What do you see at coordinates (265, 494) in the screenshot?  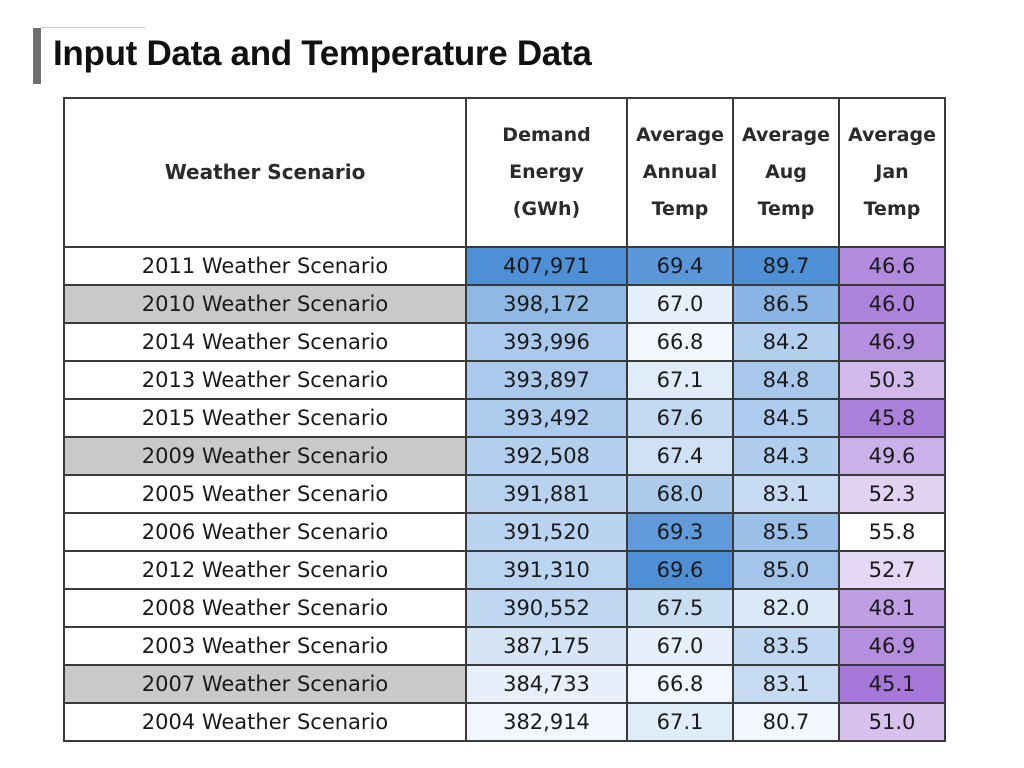 I see `cell-weather-scenario: 2005 Weather Scenario` at bounding box center [265, 494].